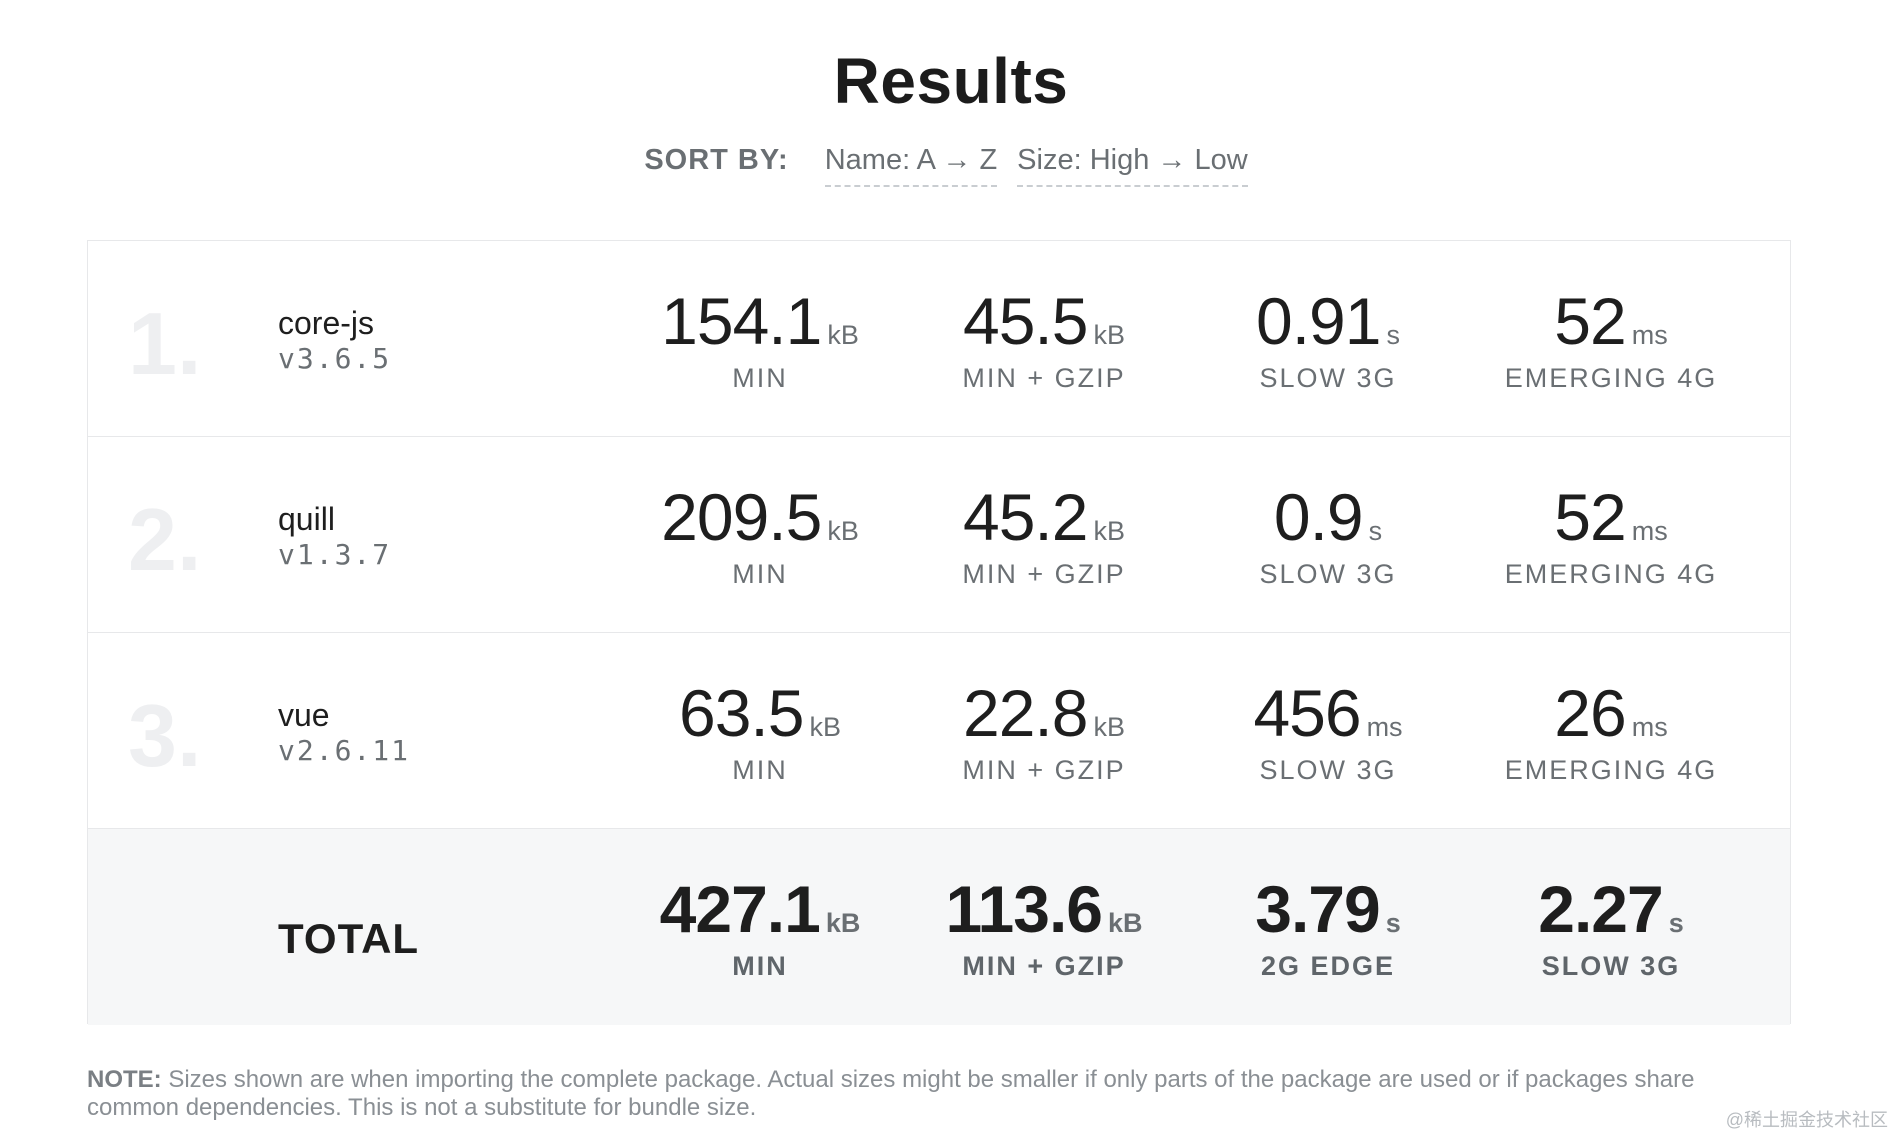 Image resolution: width=1902 pixels, height=1136 pixels. I want to click on stat-min-gzip: 45.2 kB MIN + GZIP, so click(1044, 534).